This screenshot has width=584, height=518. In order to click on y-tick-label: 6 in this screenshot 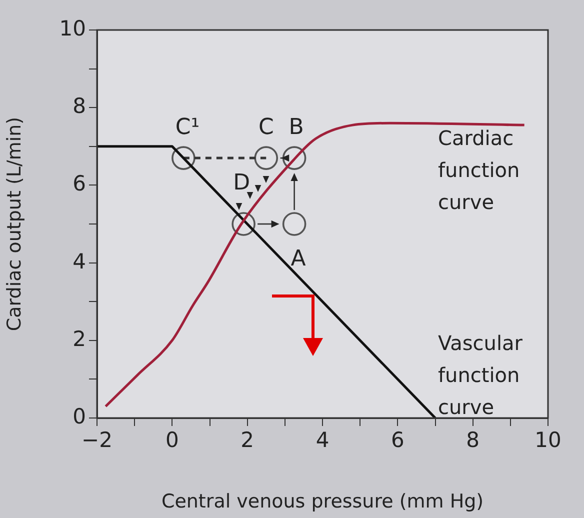, I will do `click(79, 184)`.